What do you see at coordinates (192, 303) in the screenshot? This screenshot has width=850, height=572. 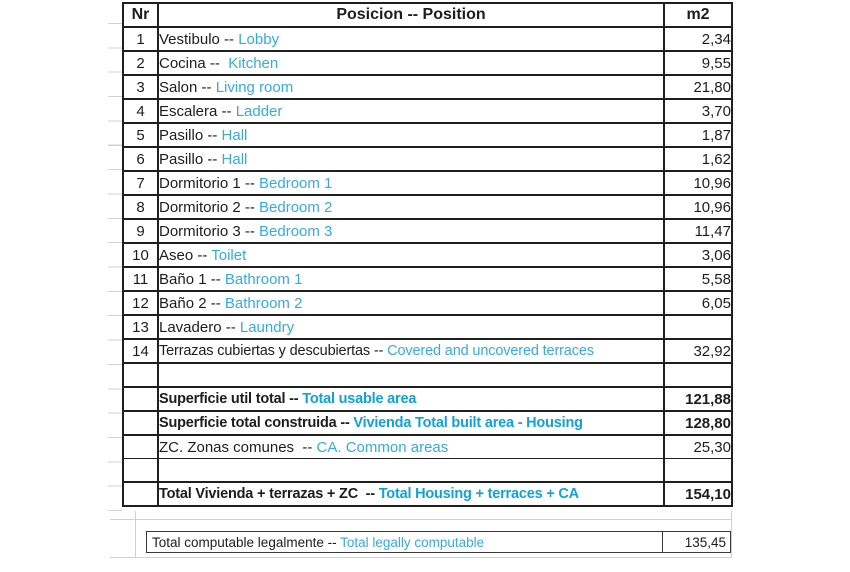 I see `room-name-es: Baño 2 --` at bounding box center [192, 303].